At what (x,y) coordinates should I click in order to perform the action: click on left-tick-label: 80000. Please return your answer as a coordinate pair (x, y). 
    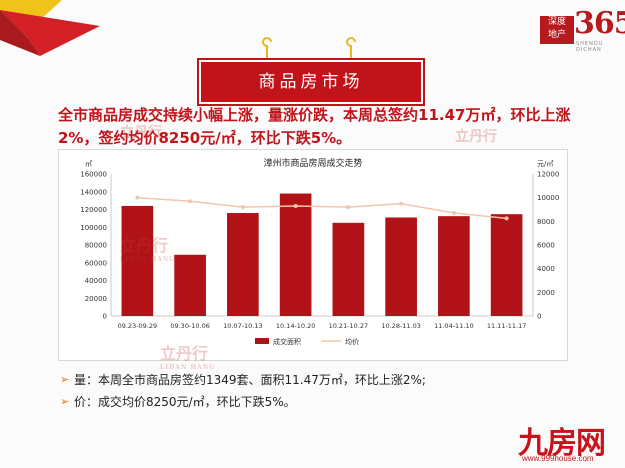
    Looking at the image, I should click on (96, 246).